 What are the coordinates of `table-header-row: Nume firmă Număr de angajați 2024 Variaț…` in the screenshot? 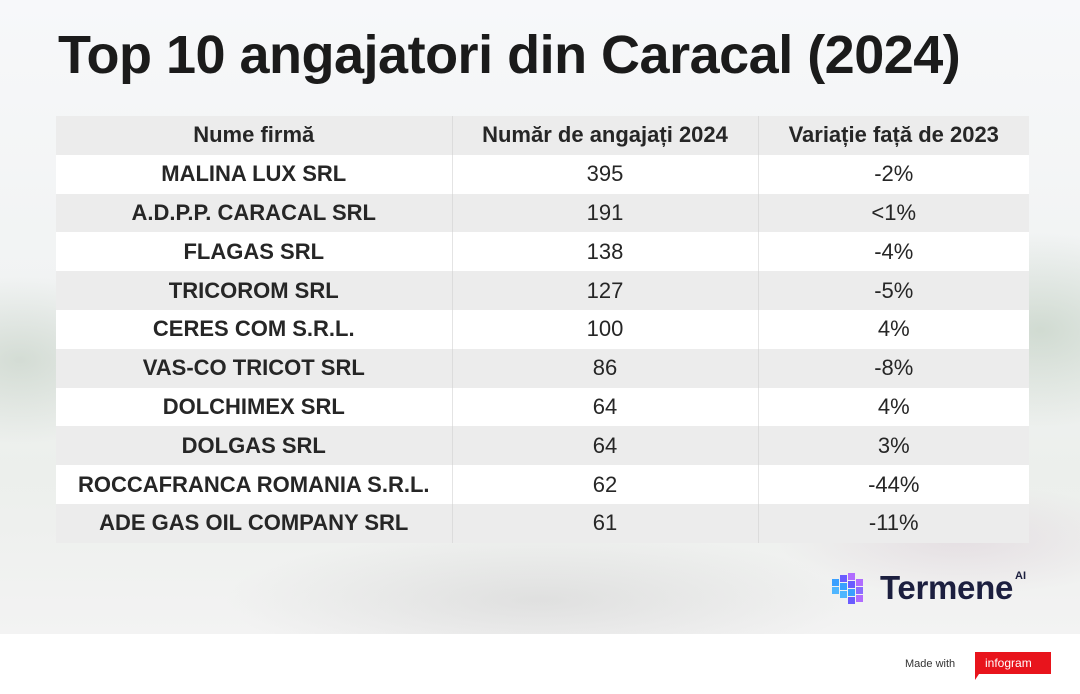 It's located at (542, 135).